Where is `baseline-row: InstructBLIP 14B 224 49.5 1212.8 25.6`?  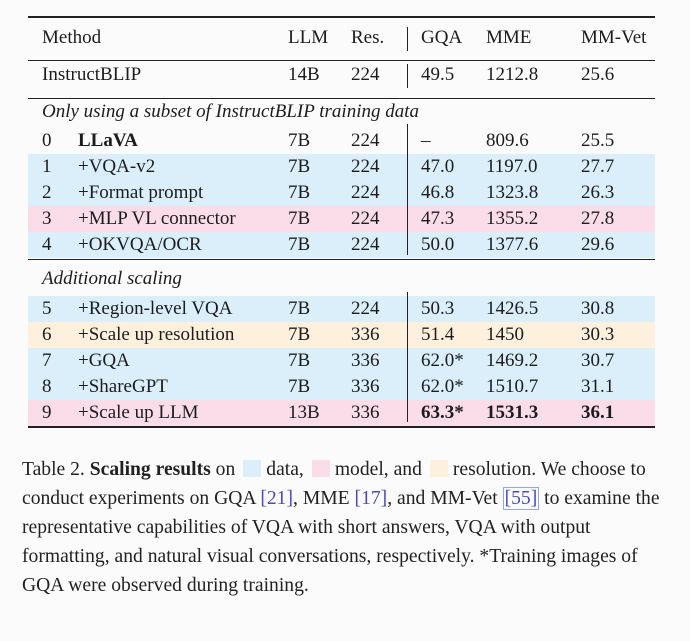
baseline-row: InstructBLIP 14B 224 49.5 1212.8 25.6 is located at coordinates (341, 75).